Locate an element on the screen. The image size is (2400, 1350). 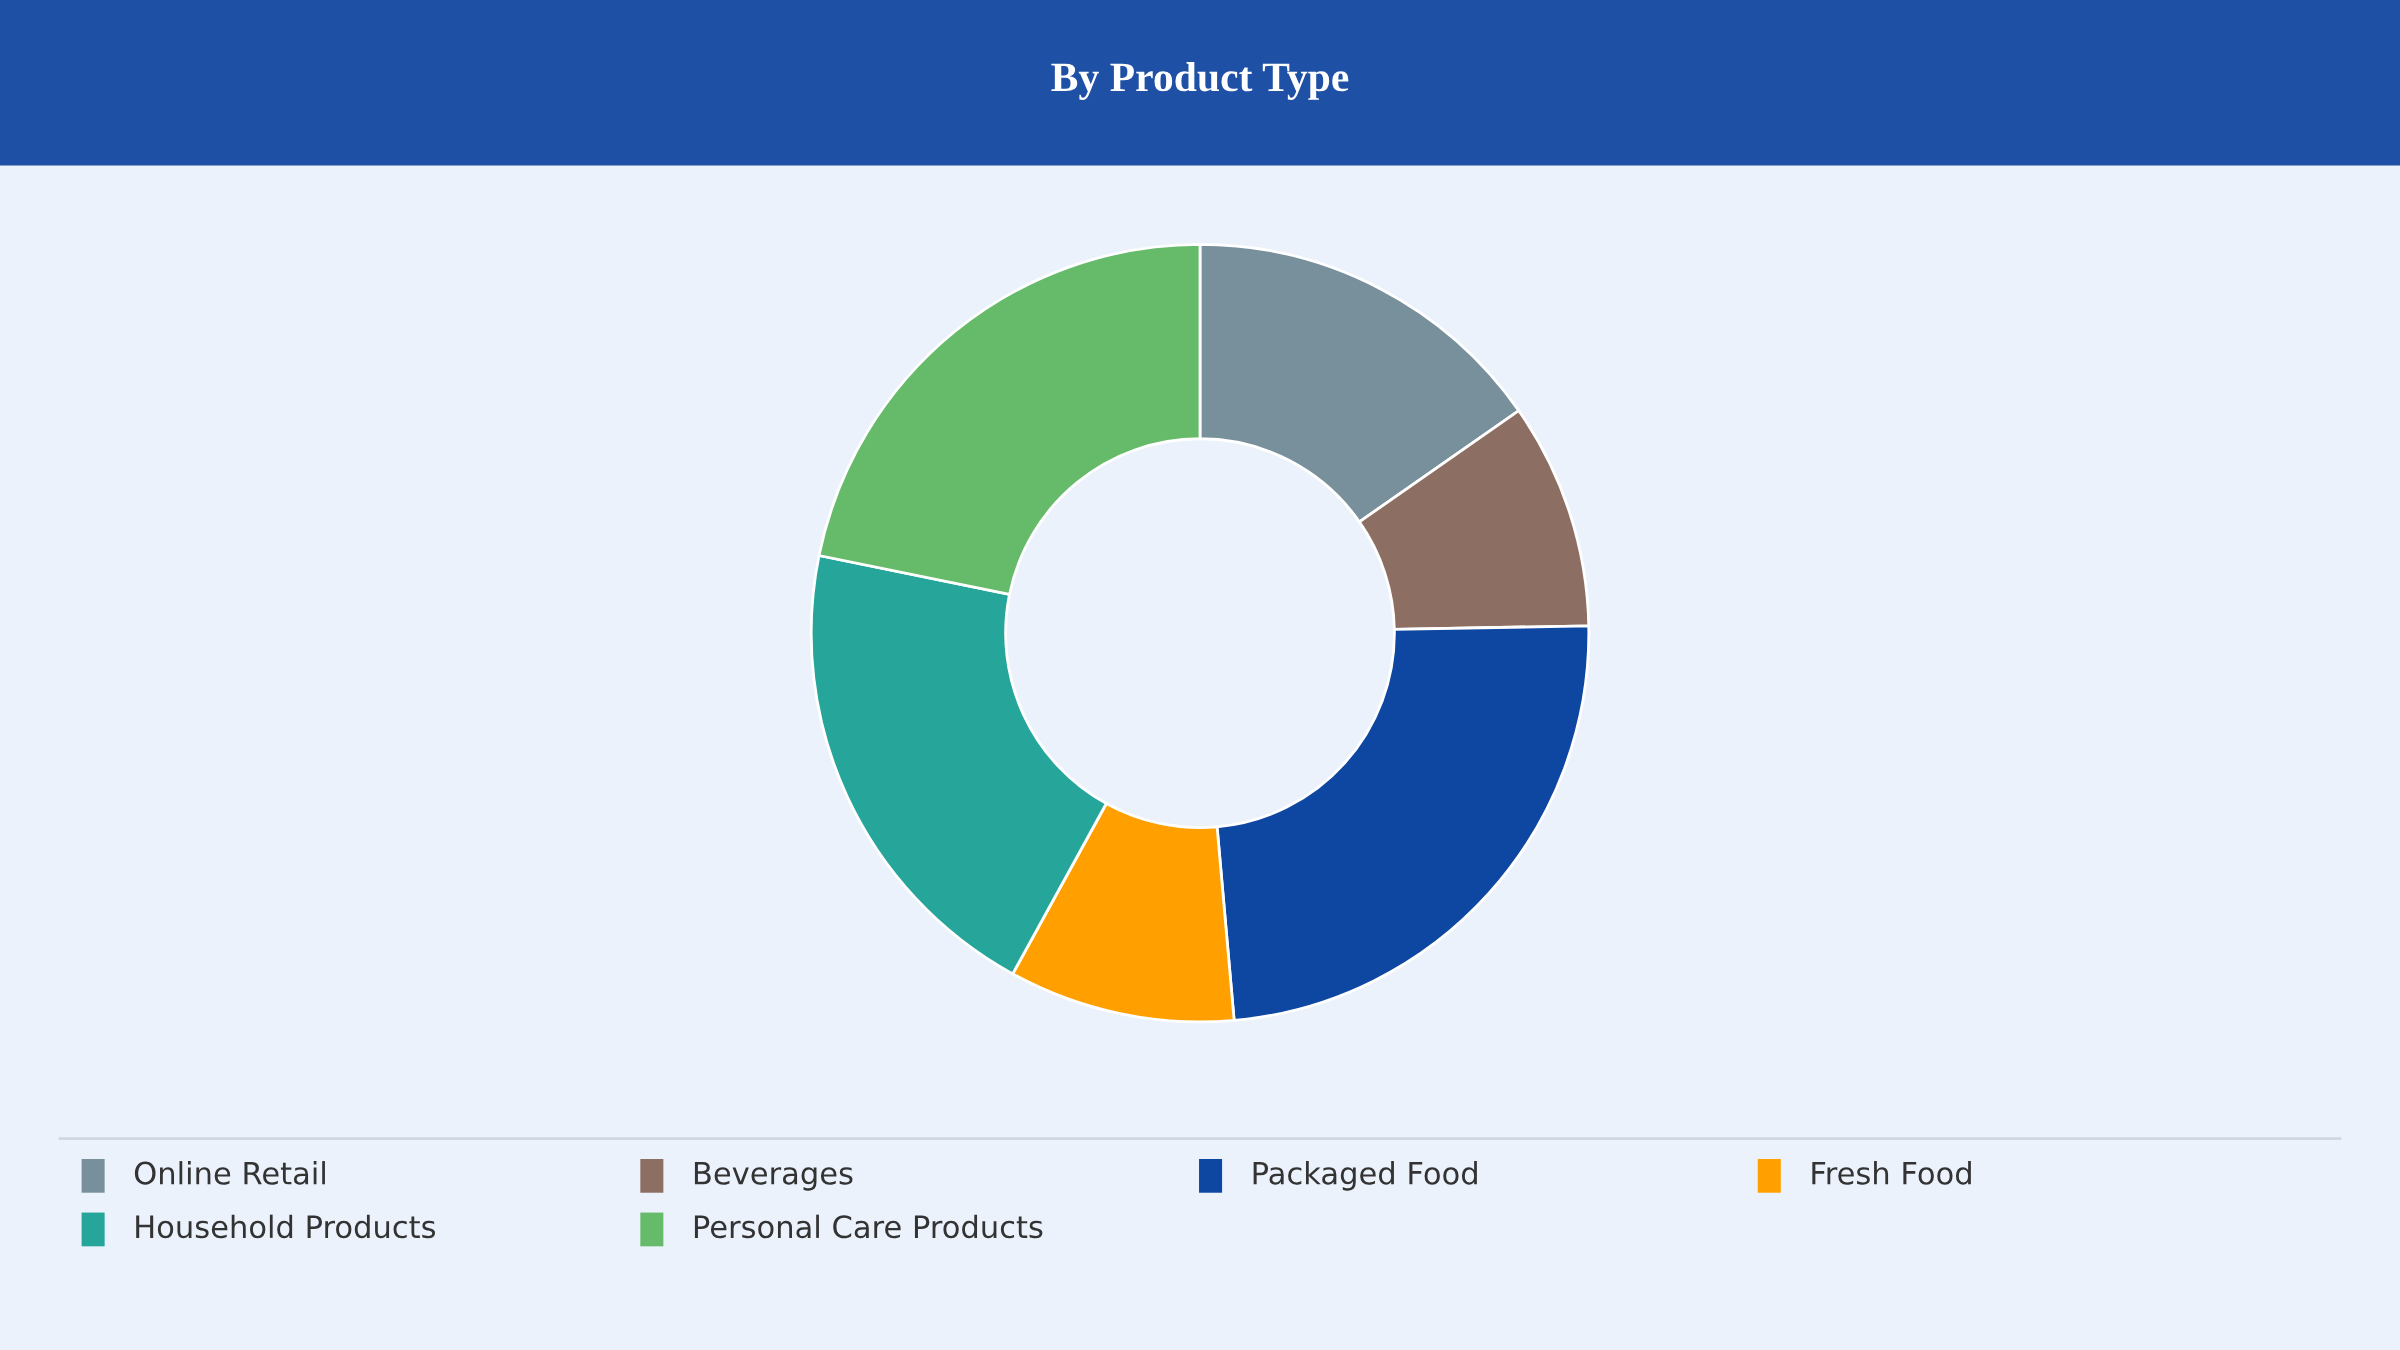
legend-label: Personal Care Products is located at coordinates (868, 1226).